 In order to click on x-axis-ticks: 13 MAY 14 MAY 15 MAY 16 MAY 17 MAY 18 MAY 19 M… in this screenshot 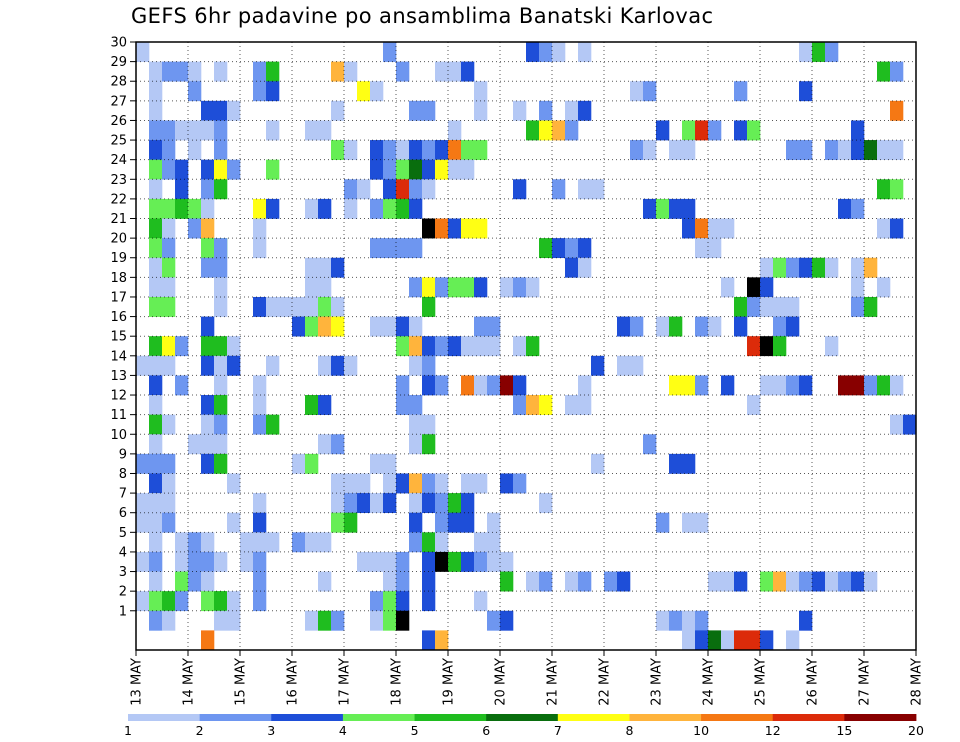, I will do `click(527, 678)`.